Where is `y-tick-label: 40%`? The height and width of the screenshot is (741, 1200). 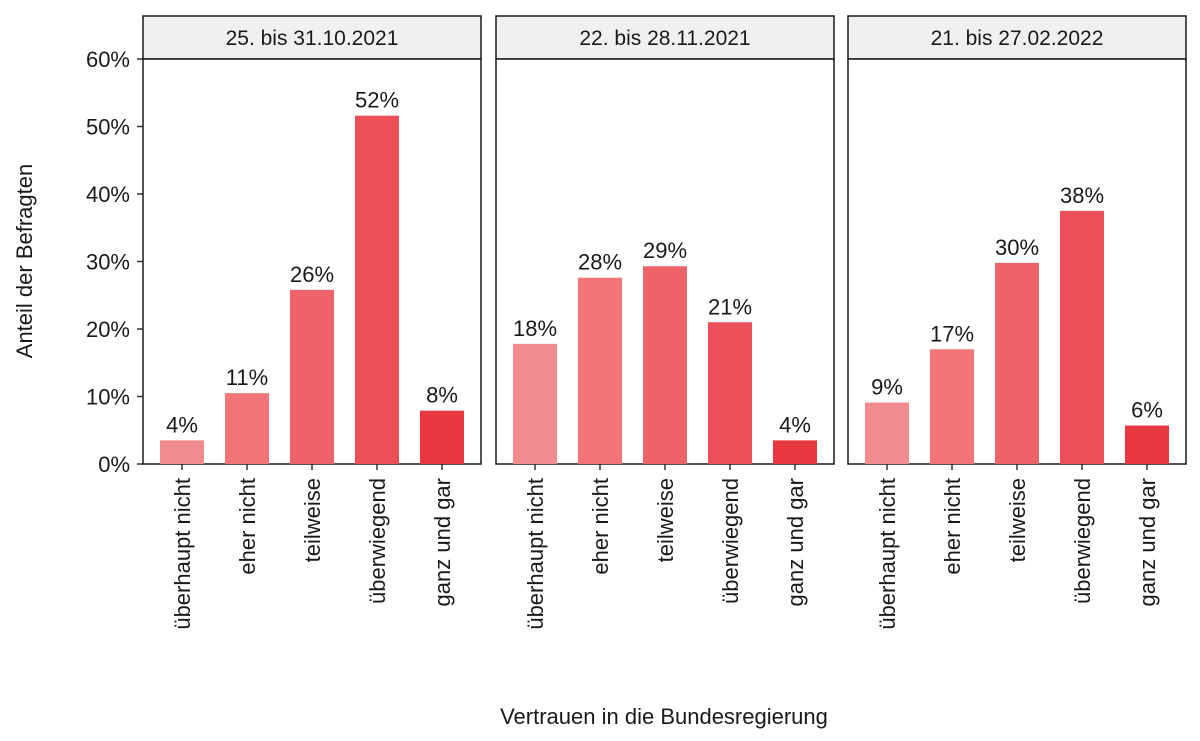 y-tick-label: 40% is located at coordinates (108, 194).